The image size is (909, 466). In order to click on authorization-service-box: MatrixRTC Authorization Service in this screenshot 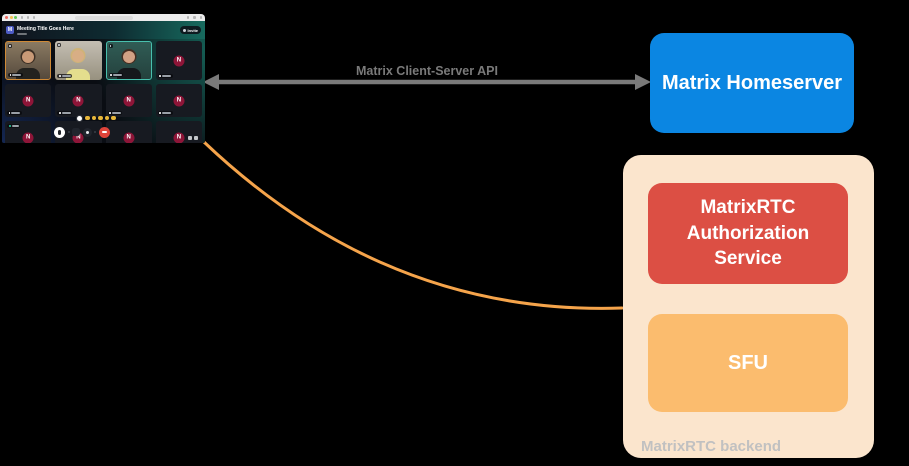, I will do `click(748, 233)`.